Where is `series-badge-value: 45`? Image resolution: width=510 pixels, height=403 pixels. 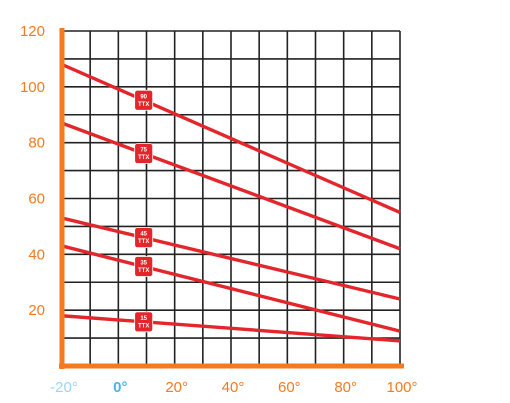 series-badge-value: 45 is located at coordinates (143, 235).